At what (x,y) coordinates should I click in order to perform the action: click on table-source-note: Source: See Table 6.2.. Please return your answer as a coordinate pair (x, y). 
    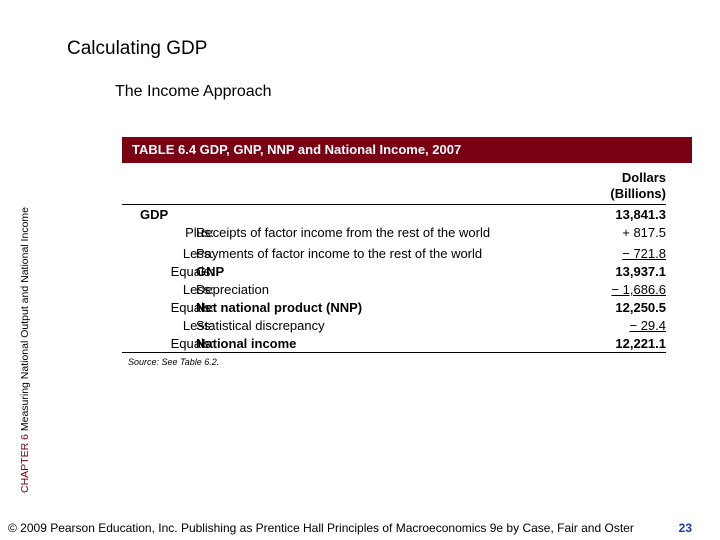
    Looking at the image, I should click on (174, 362).